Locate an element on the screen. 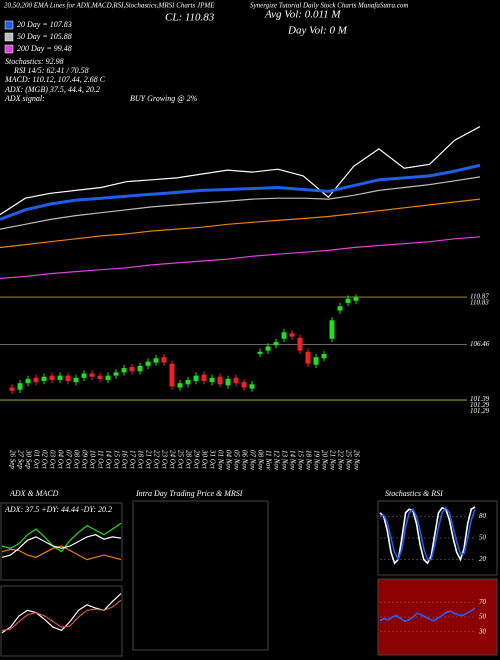 The image size is (500, 660). adx-signal: ADX signal: is located at coordinates (24, 98).